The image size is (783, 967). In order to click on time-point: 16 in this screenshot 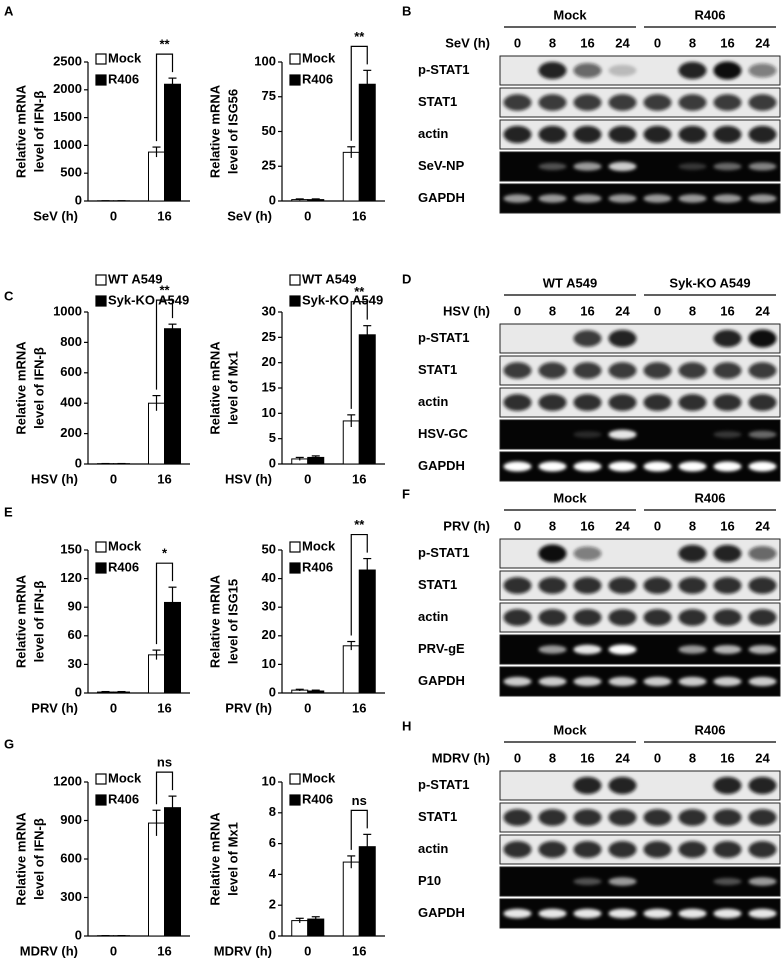, I will do `click(727, 757)`.